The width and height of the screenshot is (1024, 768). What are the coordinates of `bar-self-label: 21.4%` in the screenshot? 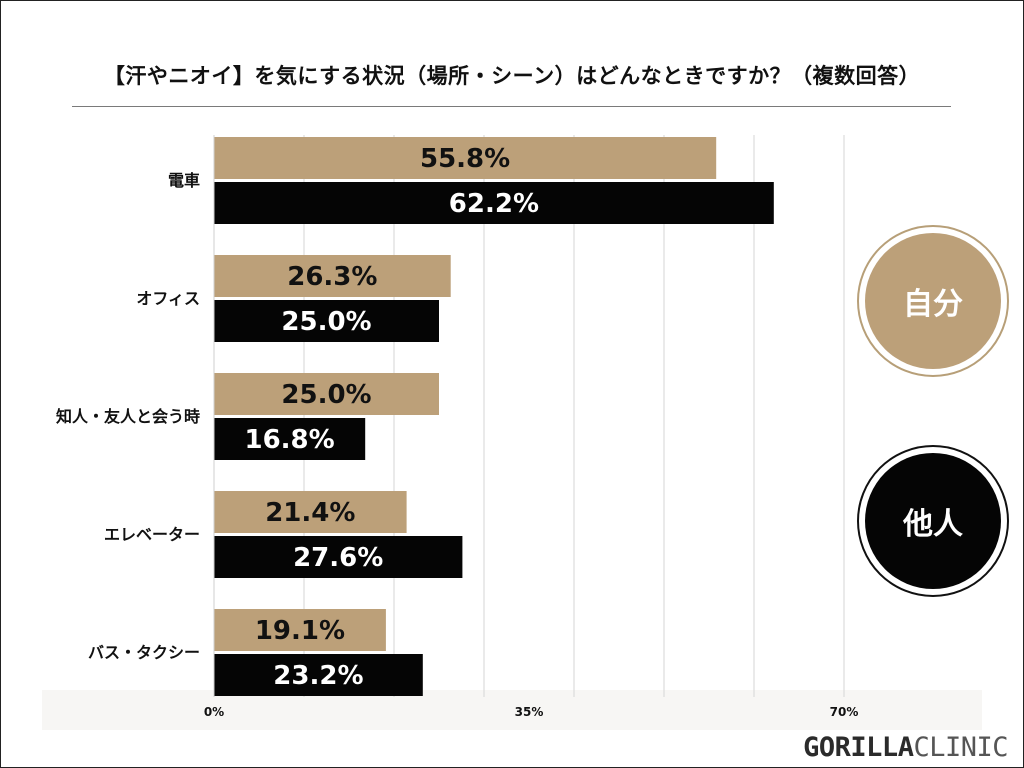 It's located at (310, 513).